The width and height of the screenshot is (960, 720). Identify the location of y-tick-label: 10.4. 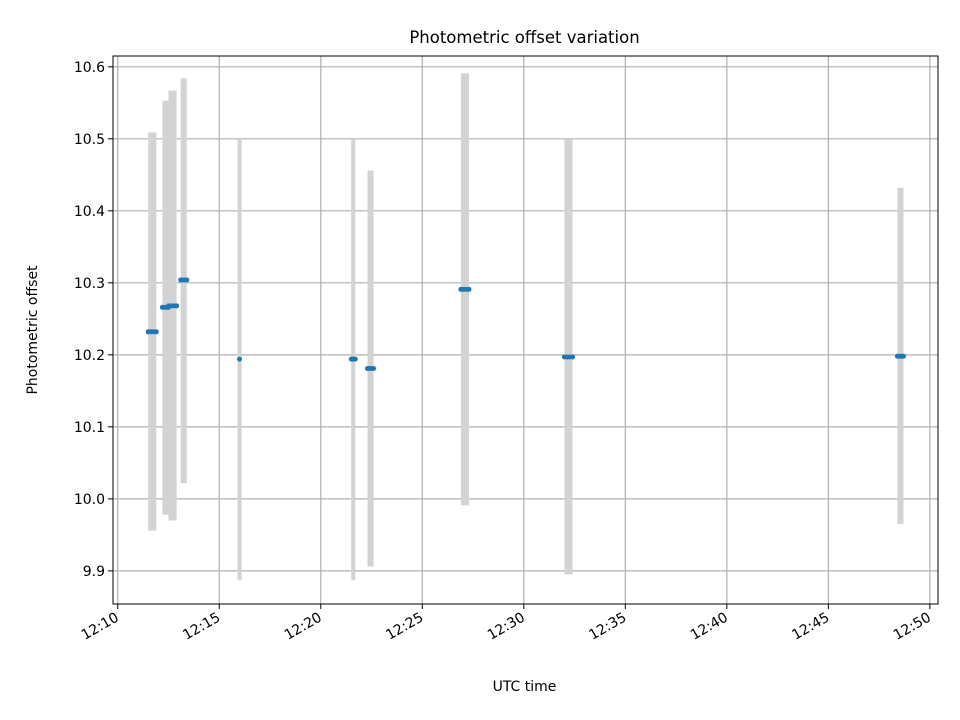
(89, 212).